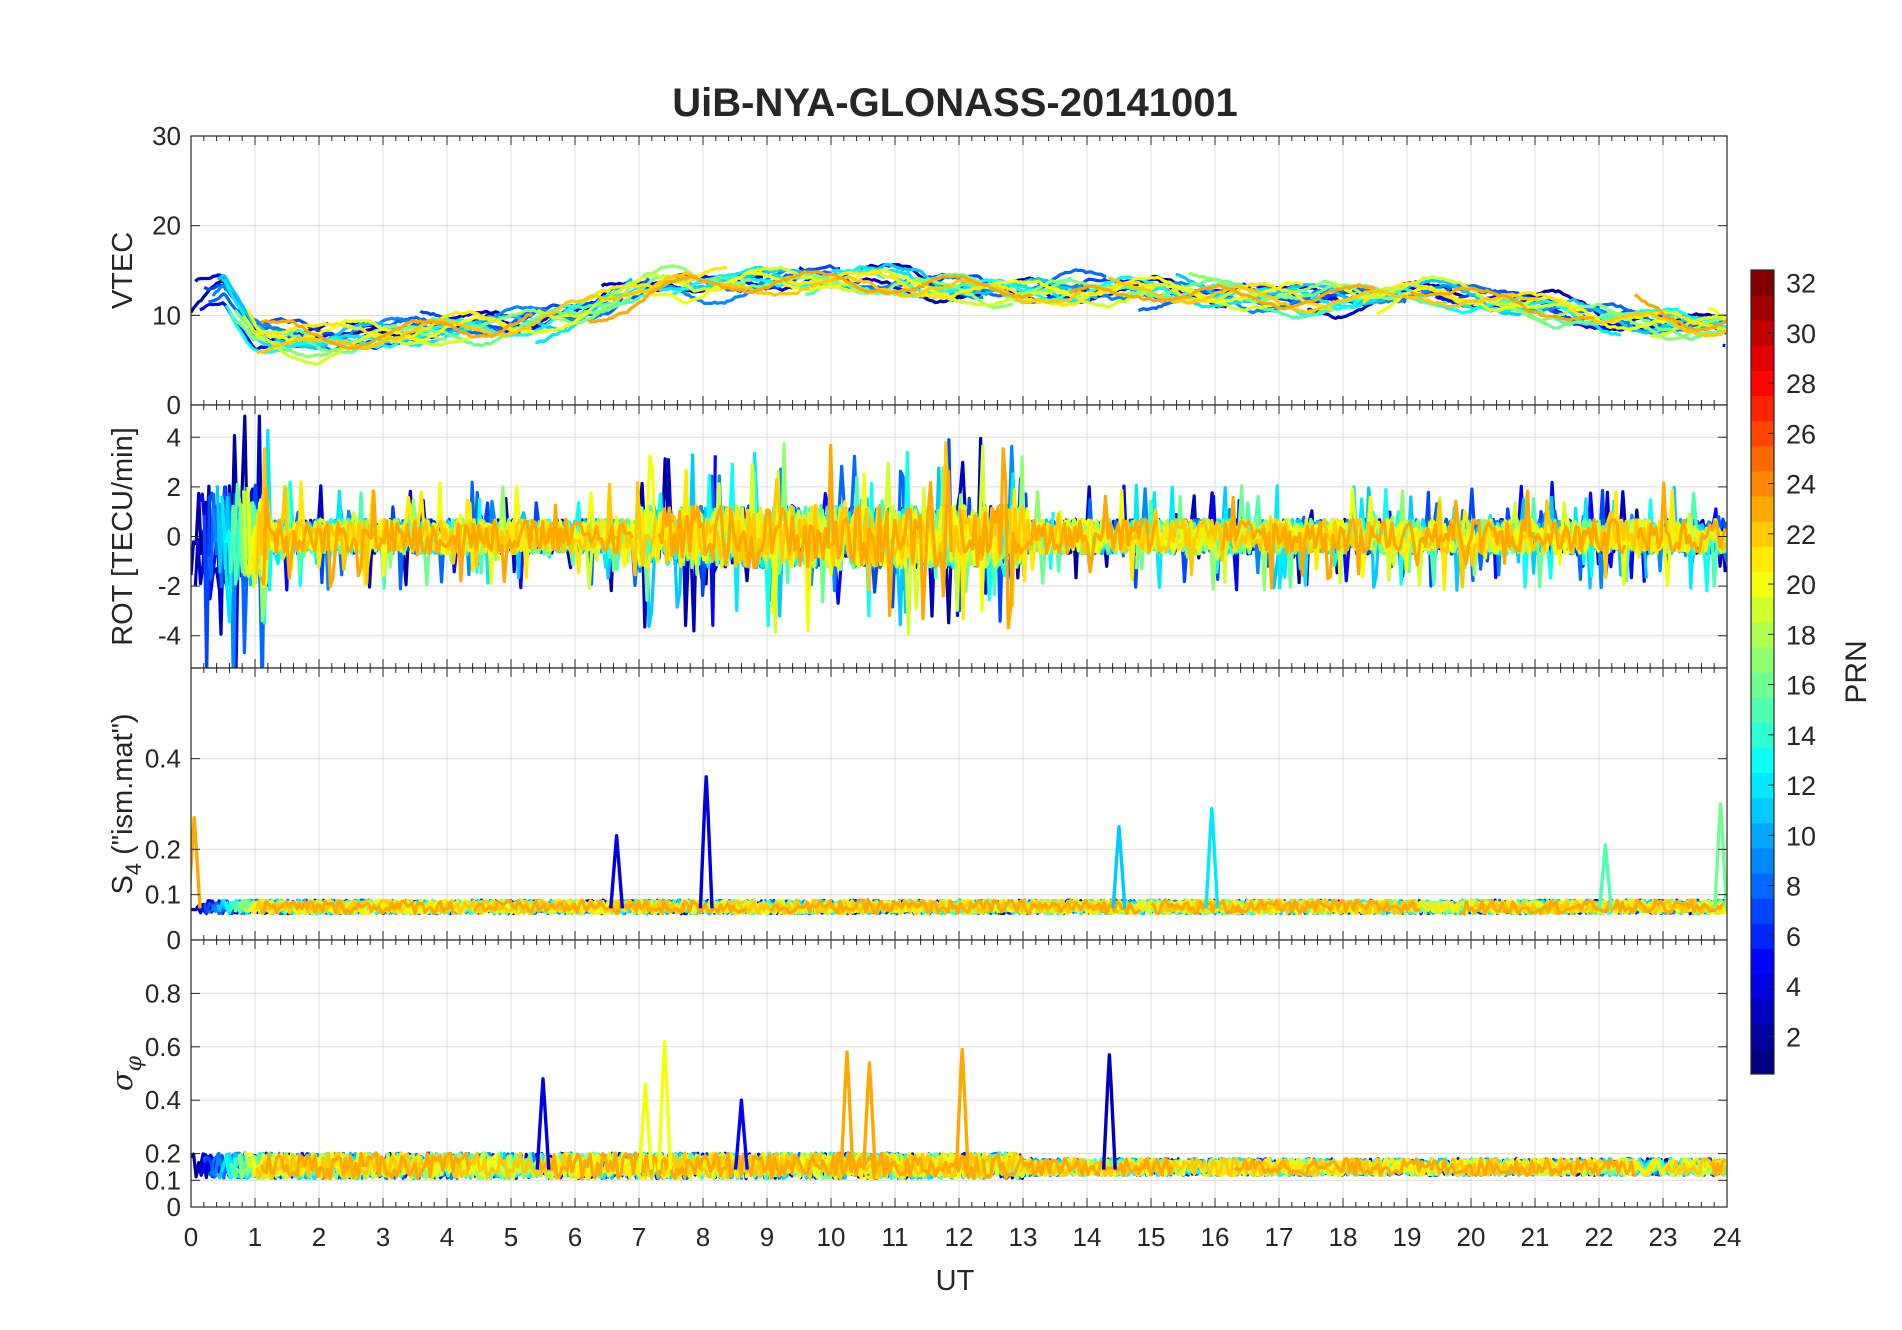  I want to click on y-tick-label: -4, so click(169, 636).